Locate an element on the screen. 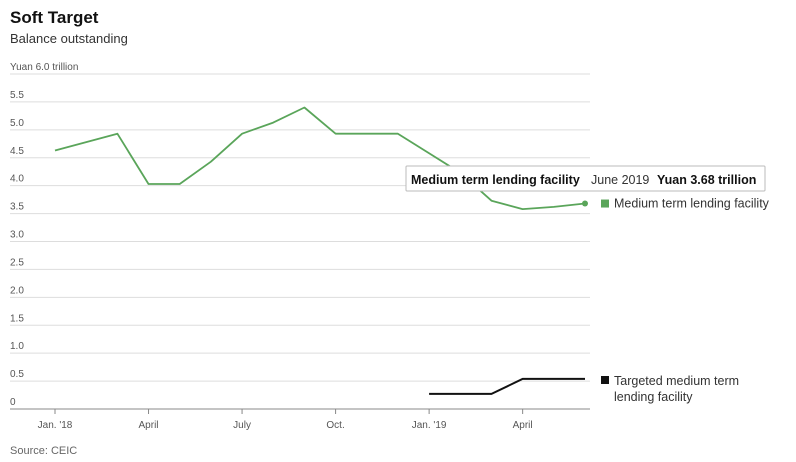 The image size is (796, 462). x-tick-label: Jan. '18 is located at coordinates (55, 425).